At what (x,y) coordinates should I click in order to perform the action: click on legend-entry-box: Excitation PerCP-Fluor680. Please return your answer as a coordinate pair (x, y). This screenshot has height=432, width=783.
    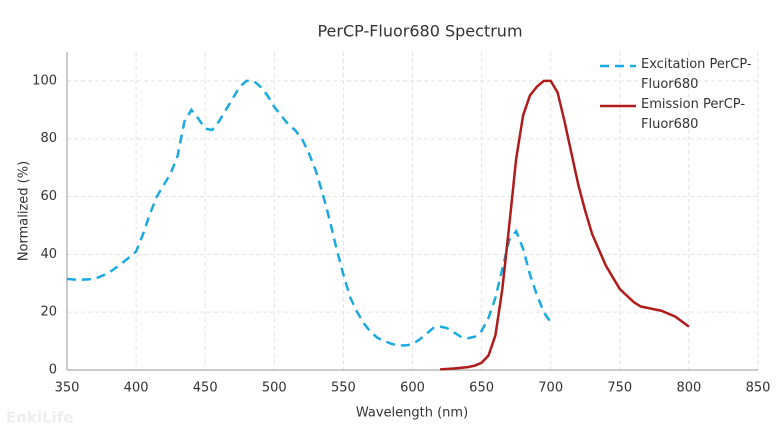
    Looking at the image, I should click on (696, 74).